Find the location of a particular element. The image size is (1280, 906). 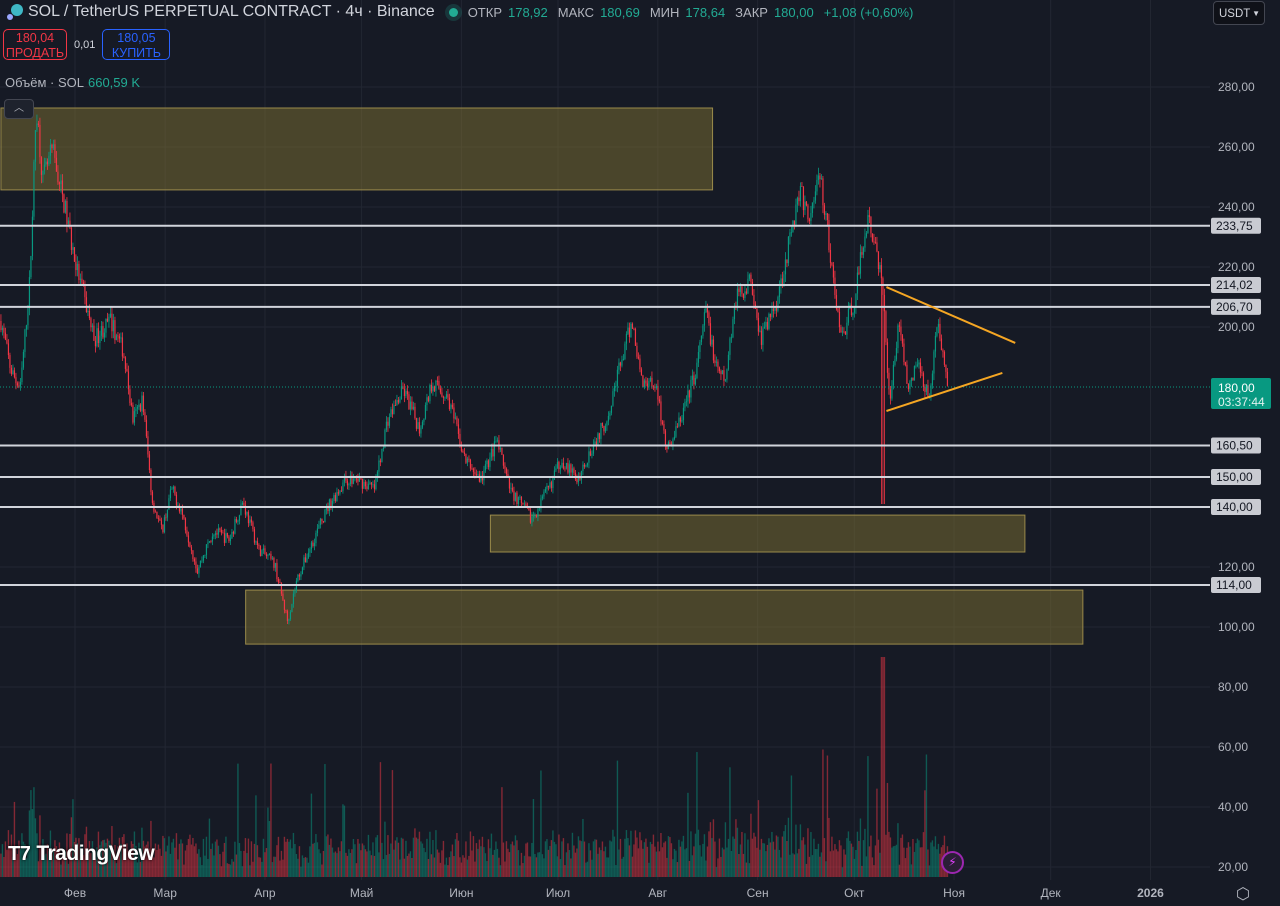

settings-gear-icon: ⬡ is located at coordinates (1243, 894).